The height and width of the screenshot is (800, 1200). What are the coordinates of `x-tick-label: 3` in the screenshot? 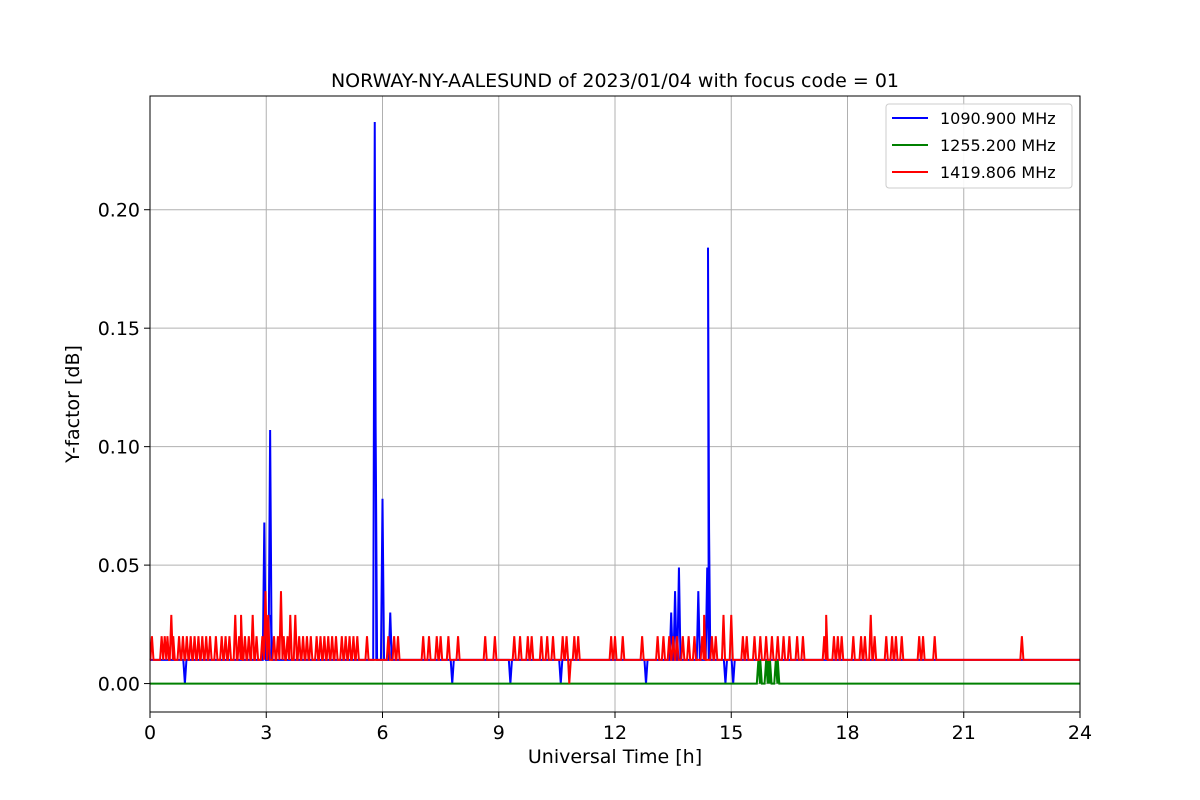 It's located at (266, 733).